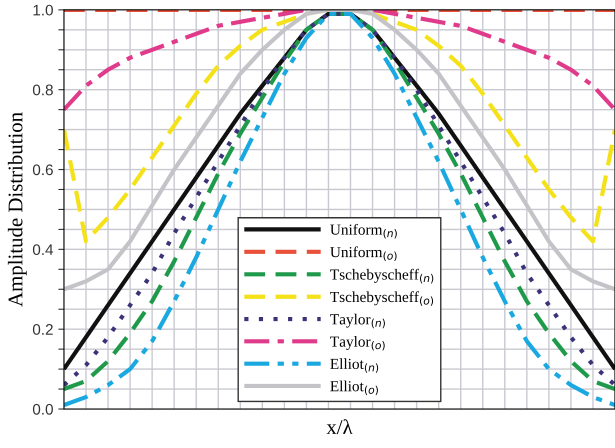  I want to click on y-tick-label: 0.8, so click(42, 90).